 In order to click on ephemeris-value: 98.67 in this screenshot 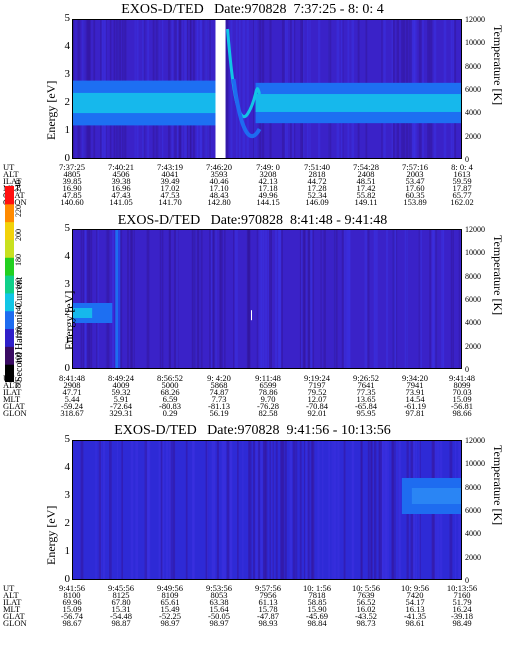, I will do `click(72, 623)`.